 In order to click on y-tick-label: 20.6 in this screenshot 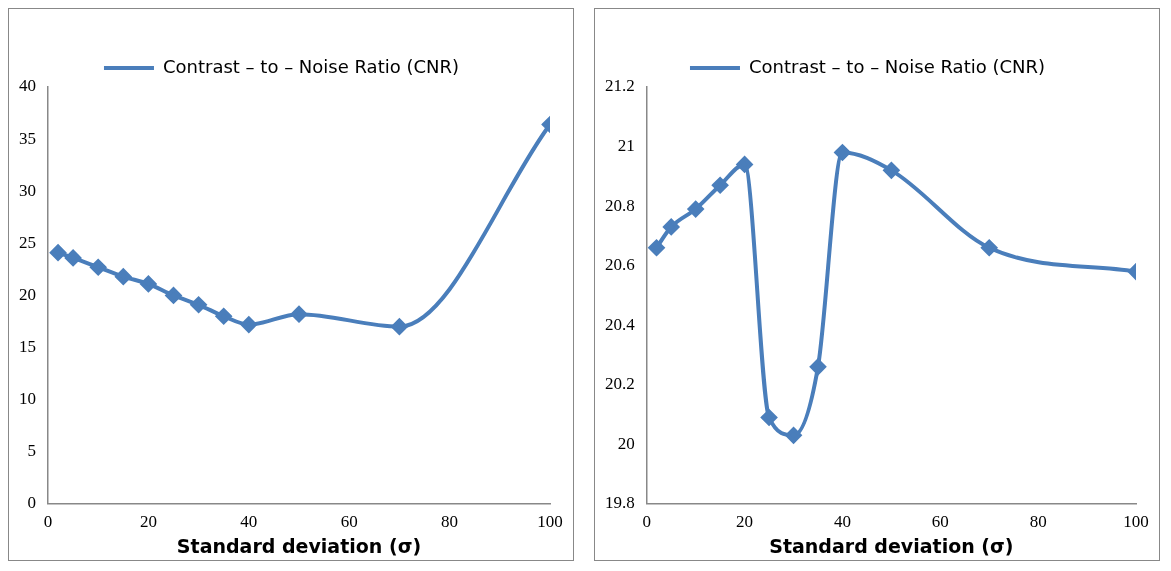, I will do `click(620, 265)`.